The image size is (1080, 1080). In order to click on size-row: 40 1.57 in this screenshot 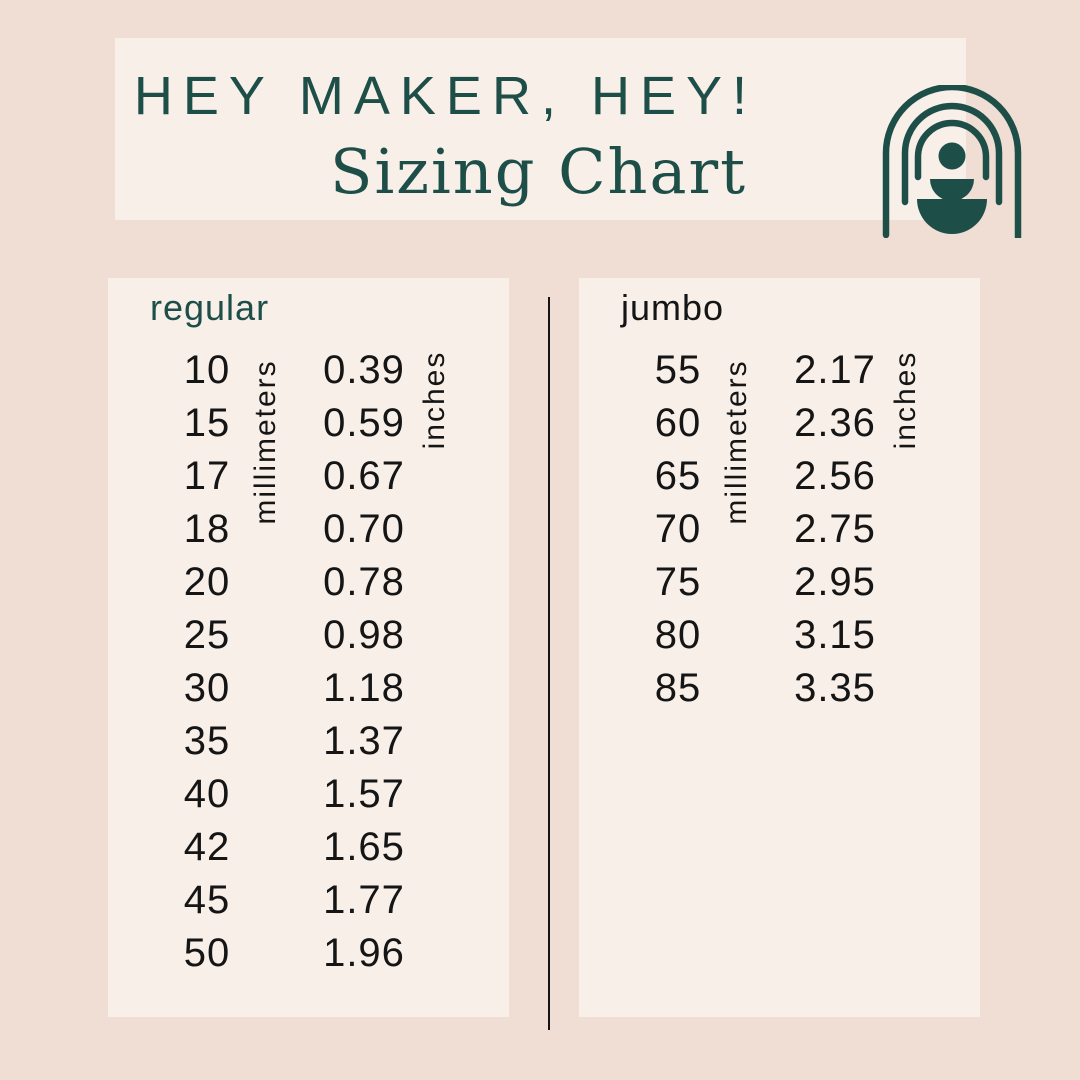, I will do `click(308, 794)`.